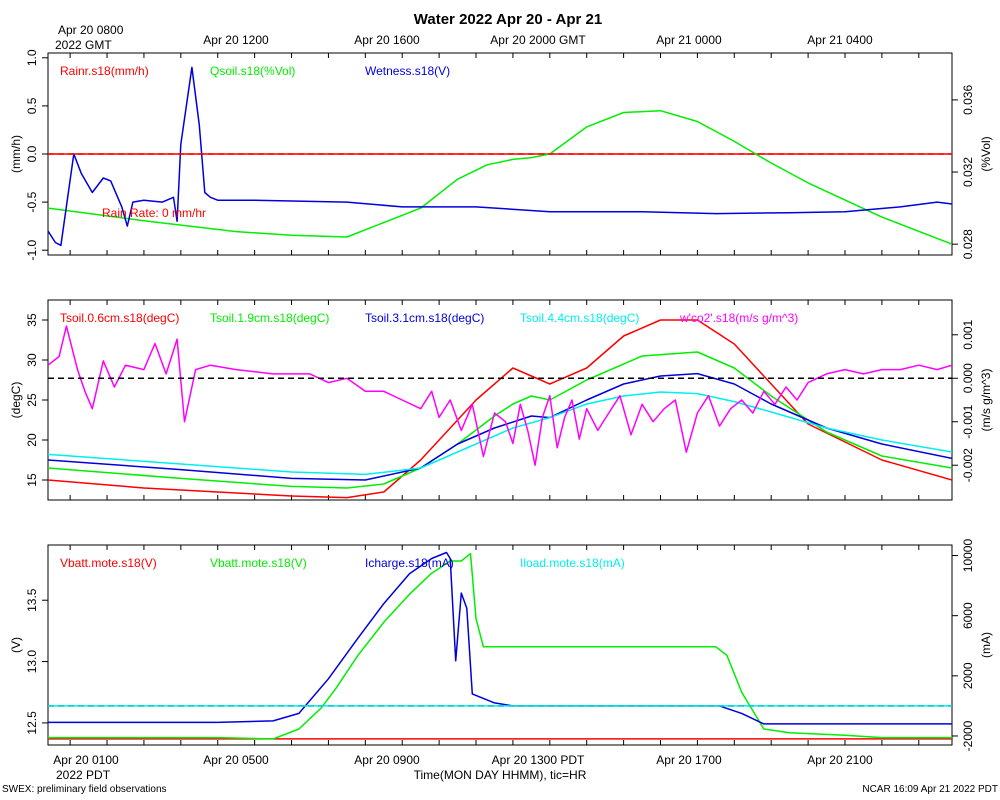 Image resolution: width=1000 pixels, height=800 pixels. I want to click on rain-rate-annotation: Rain Rate: 0 mm/hr, so click(154, 213).